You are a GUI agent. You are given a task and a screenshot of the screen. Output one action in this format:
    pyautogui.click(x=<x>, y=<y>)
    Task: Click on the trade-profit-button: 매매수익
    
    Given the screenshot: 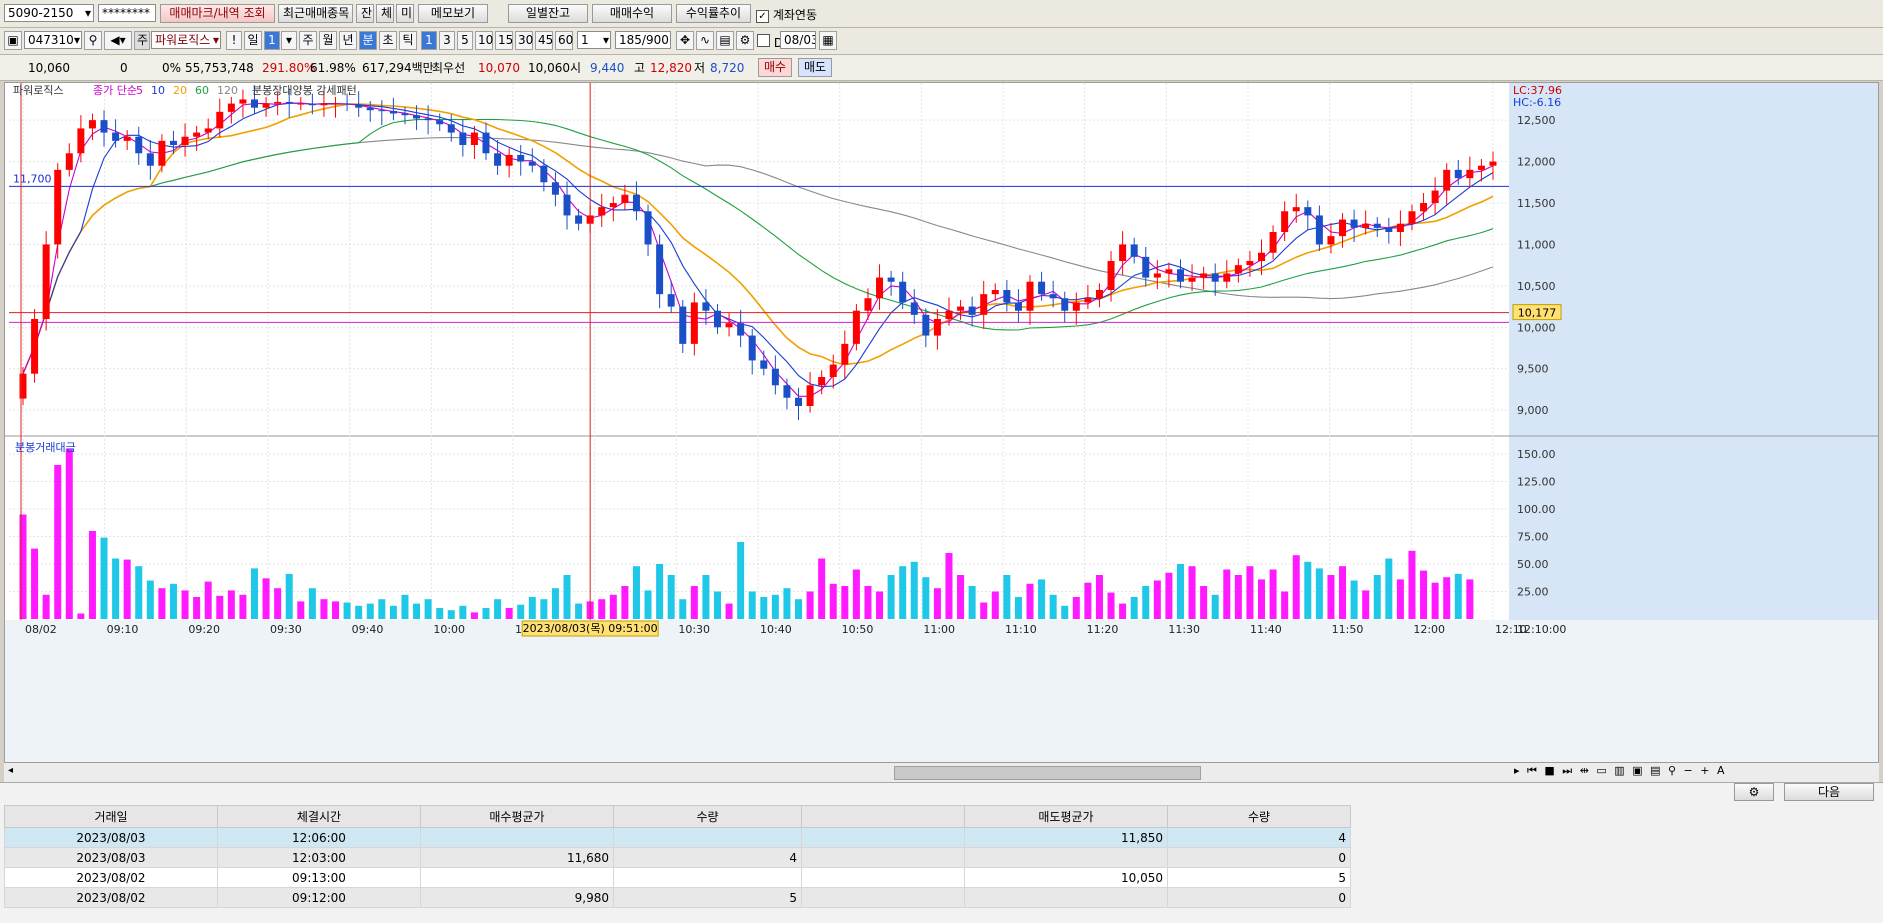 What is the action you would take?
    pyautogui.click(x=632, y=13)
    